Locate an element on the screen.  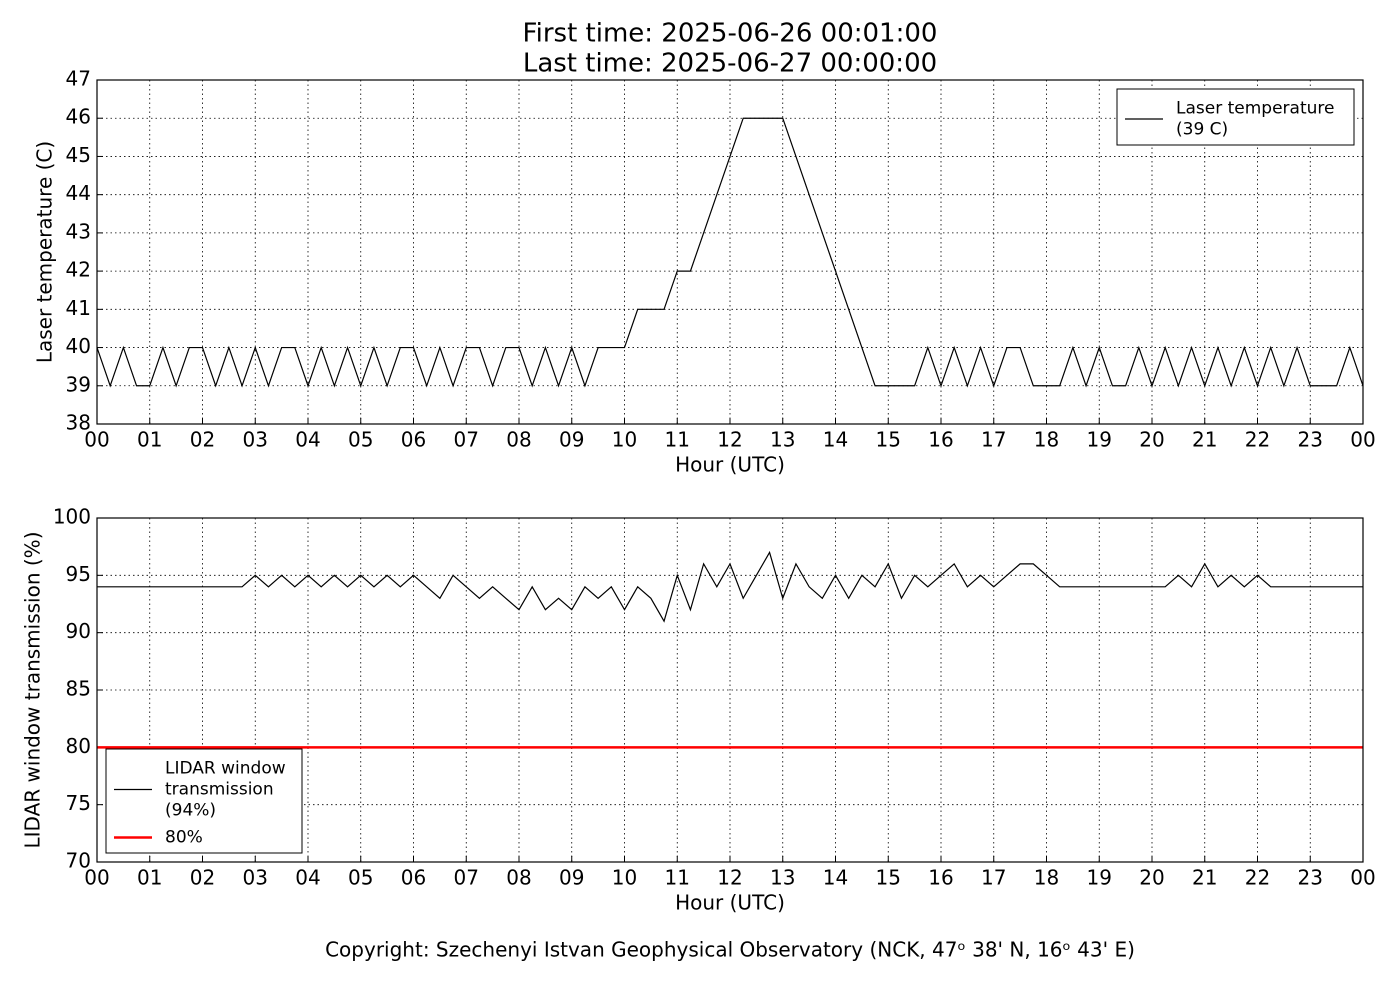
legend-label: LIDAR window transmission (94%) is located at coordinates (225, 790).